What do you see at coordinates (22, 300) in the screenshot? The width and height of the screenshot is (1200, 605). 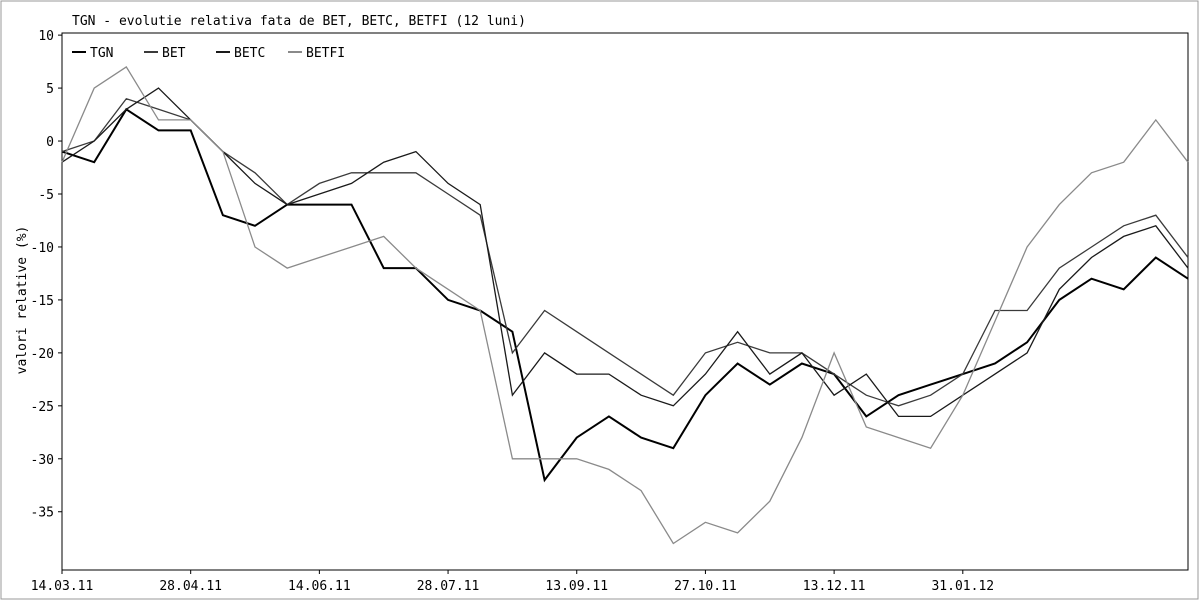 I see `y-axis-label: valori relative (%)` at bounding box center [22, 300].